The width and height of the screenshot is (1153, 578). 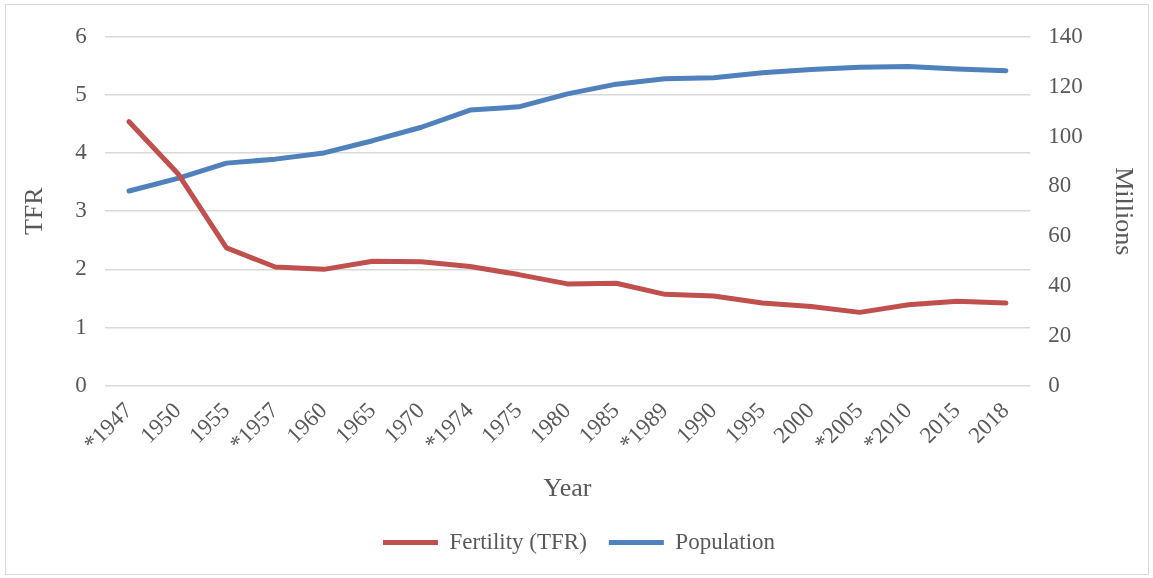 What do you see at coordinates (1060, 185) in the screenshot?
I see `y2-tick-label: 80` at bounding box center [1060, 185].